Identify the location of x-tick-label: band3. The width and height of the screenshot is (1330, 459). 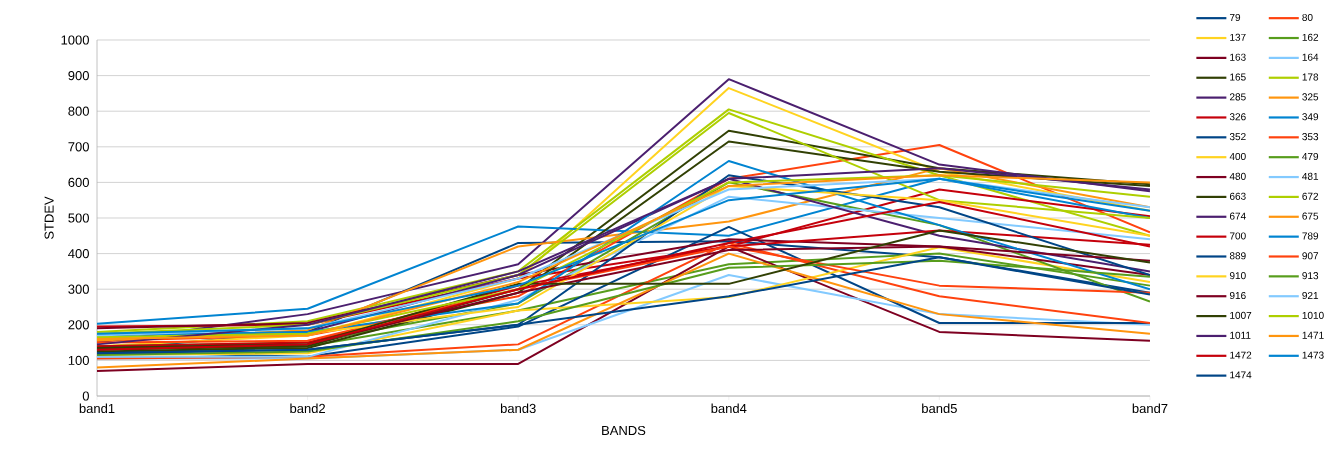
(518, 408).